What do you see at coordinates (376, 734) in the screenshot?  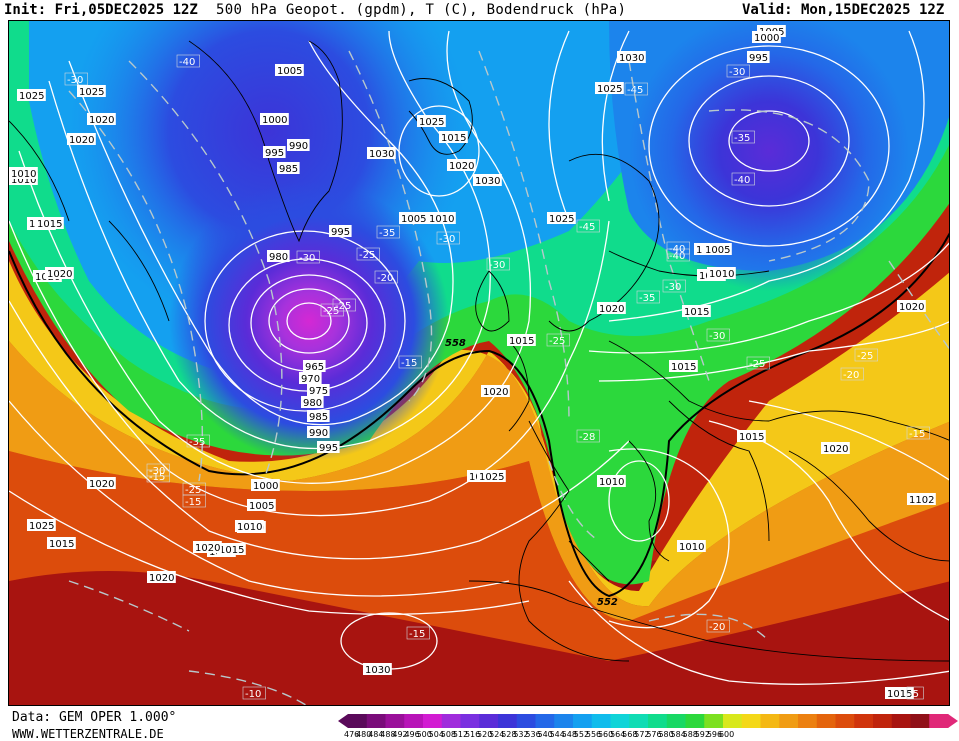 I see `colorbar-tick-label: 484` at bounding box center [376, 734].